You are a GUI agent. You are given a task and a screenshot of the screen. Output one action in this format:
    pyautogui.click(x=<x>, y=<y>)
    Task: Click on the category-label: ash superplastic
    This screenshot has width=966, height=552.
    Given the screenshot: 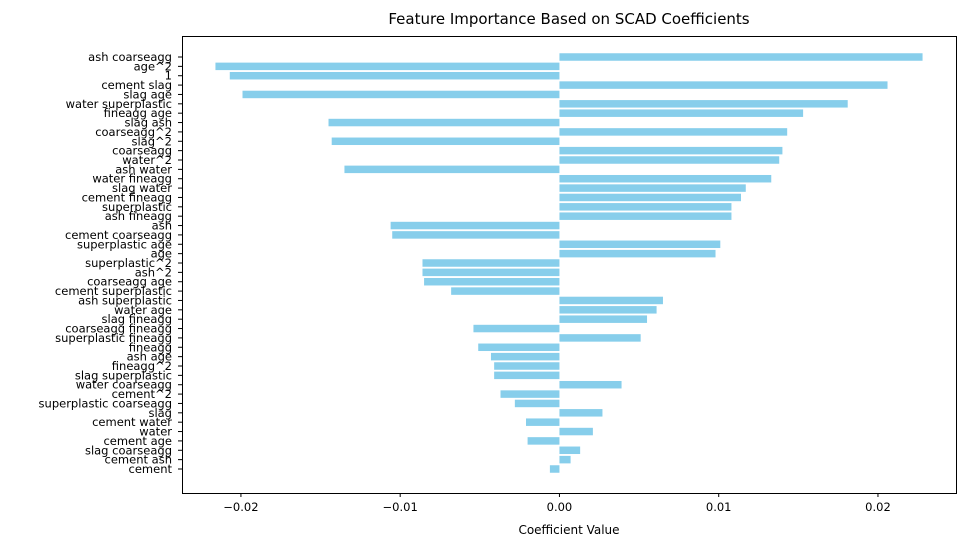 What is the action you would take?
    pyautogui.click(x=125, y=300)
    